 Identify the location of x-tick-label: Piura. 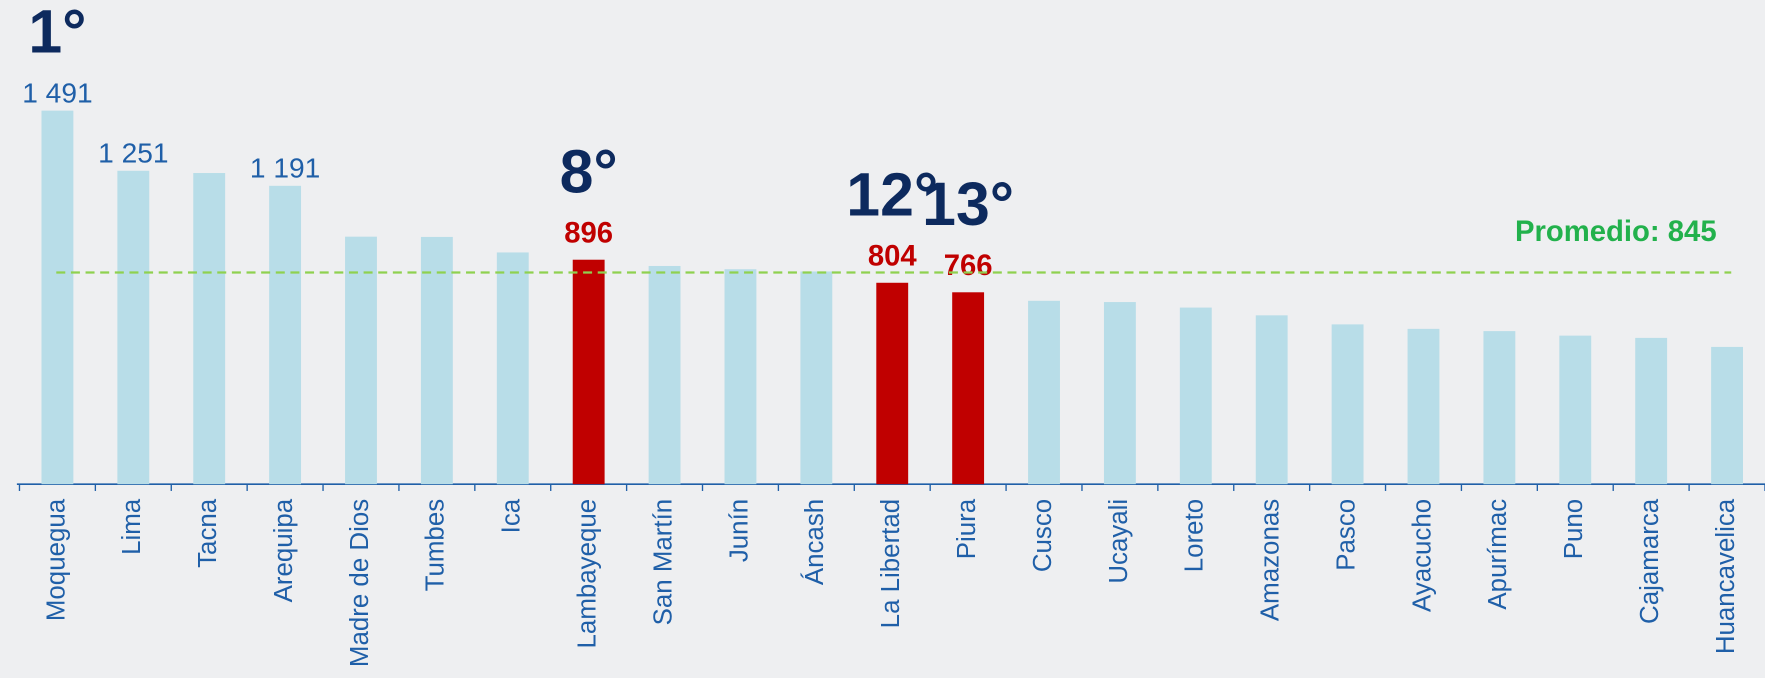
(967, 528).